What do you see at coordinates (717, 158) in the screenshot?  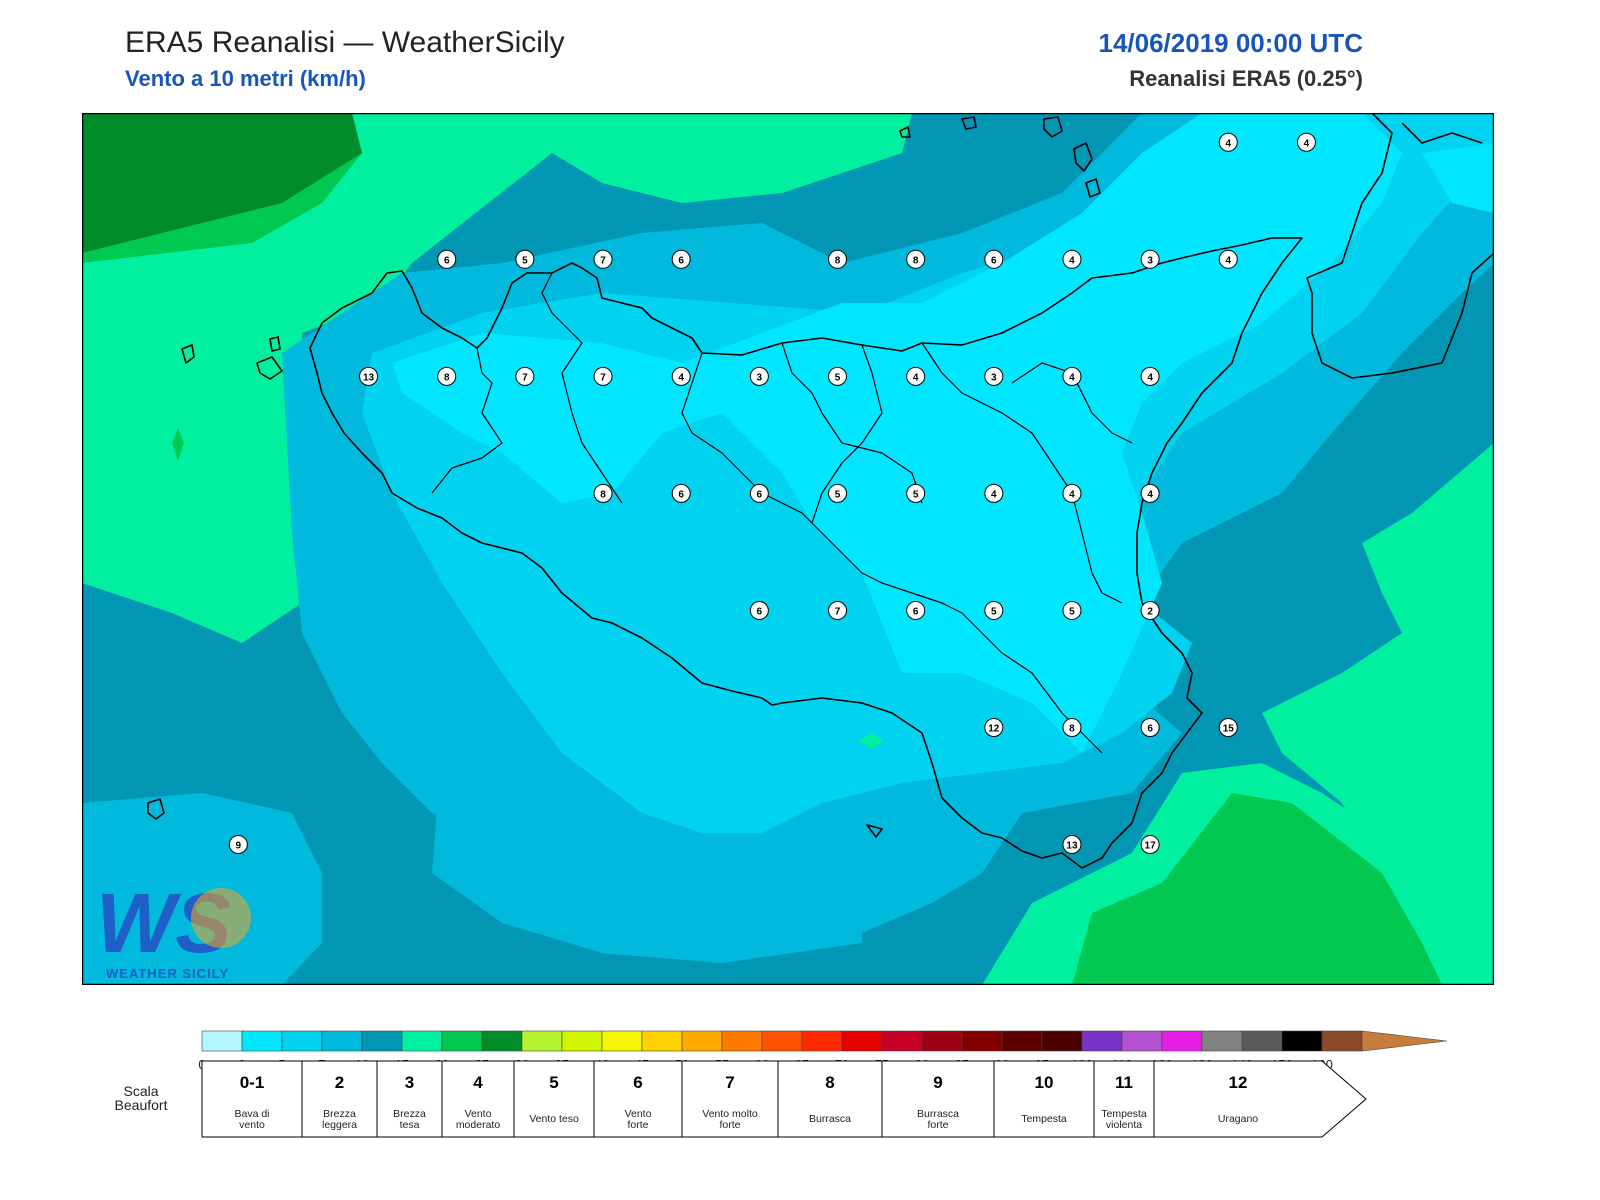 I see `contour-15-20-n` at bounding box center [717, 158].